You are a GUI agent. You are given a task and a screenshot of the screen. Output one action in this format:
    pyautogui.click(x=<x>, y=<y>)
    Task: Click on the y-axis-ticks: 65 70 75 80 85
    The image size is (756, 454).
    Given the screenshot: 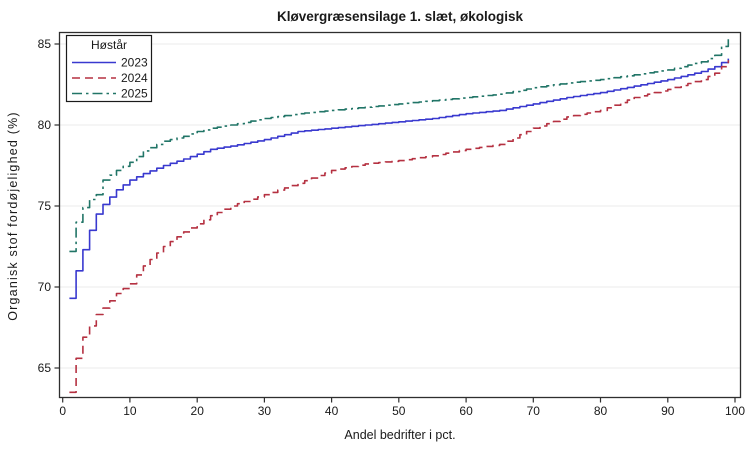 What is the action you would take?
    pyautogui.click(x=49, y=206)
    